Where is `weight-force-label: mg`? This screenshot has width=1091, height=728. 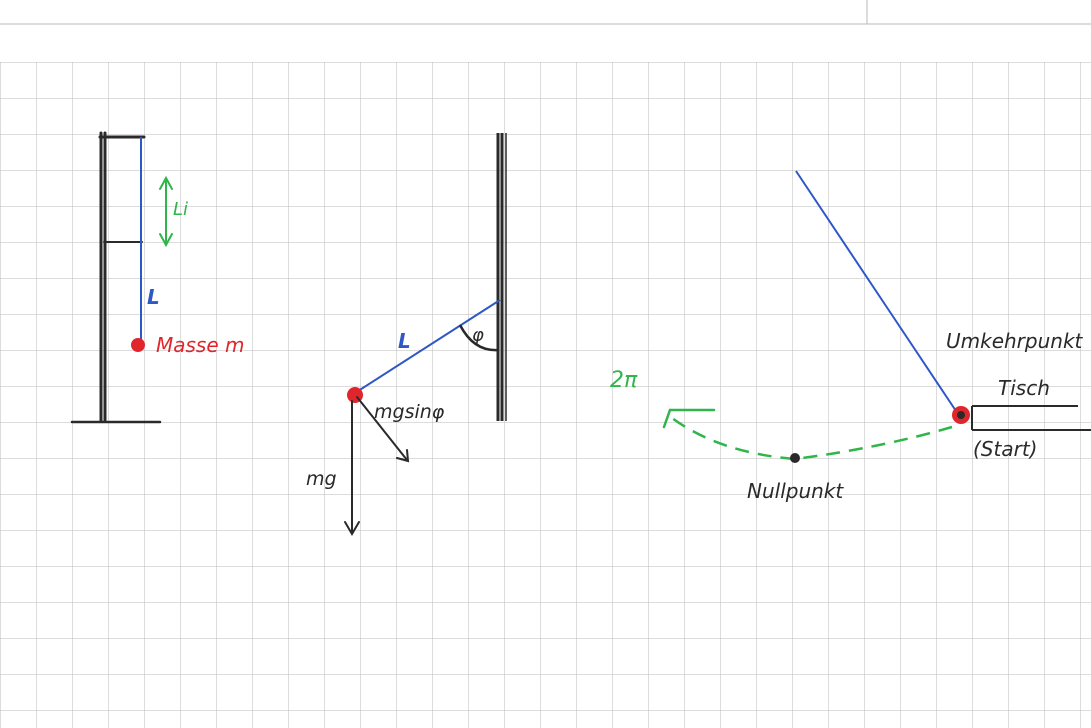
weight-force-label: mg is located at coordinates (321, 479).